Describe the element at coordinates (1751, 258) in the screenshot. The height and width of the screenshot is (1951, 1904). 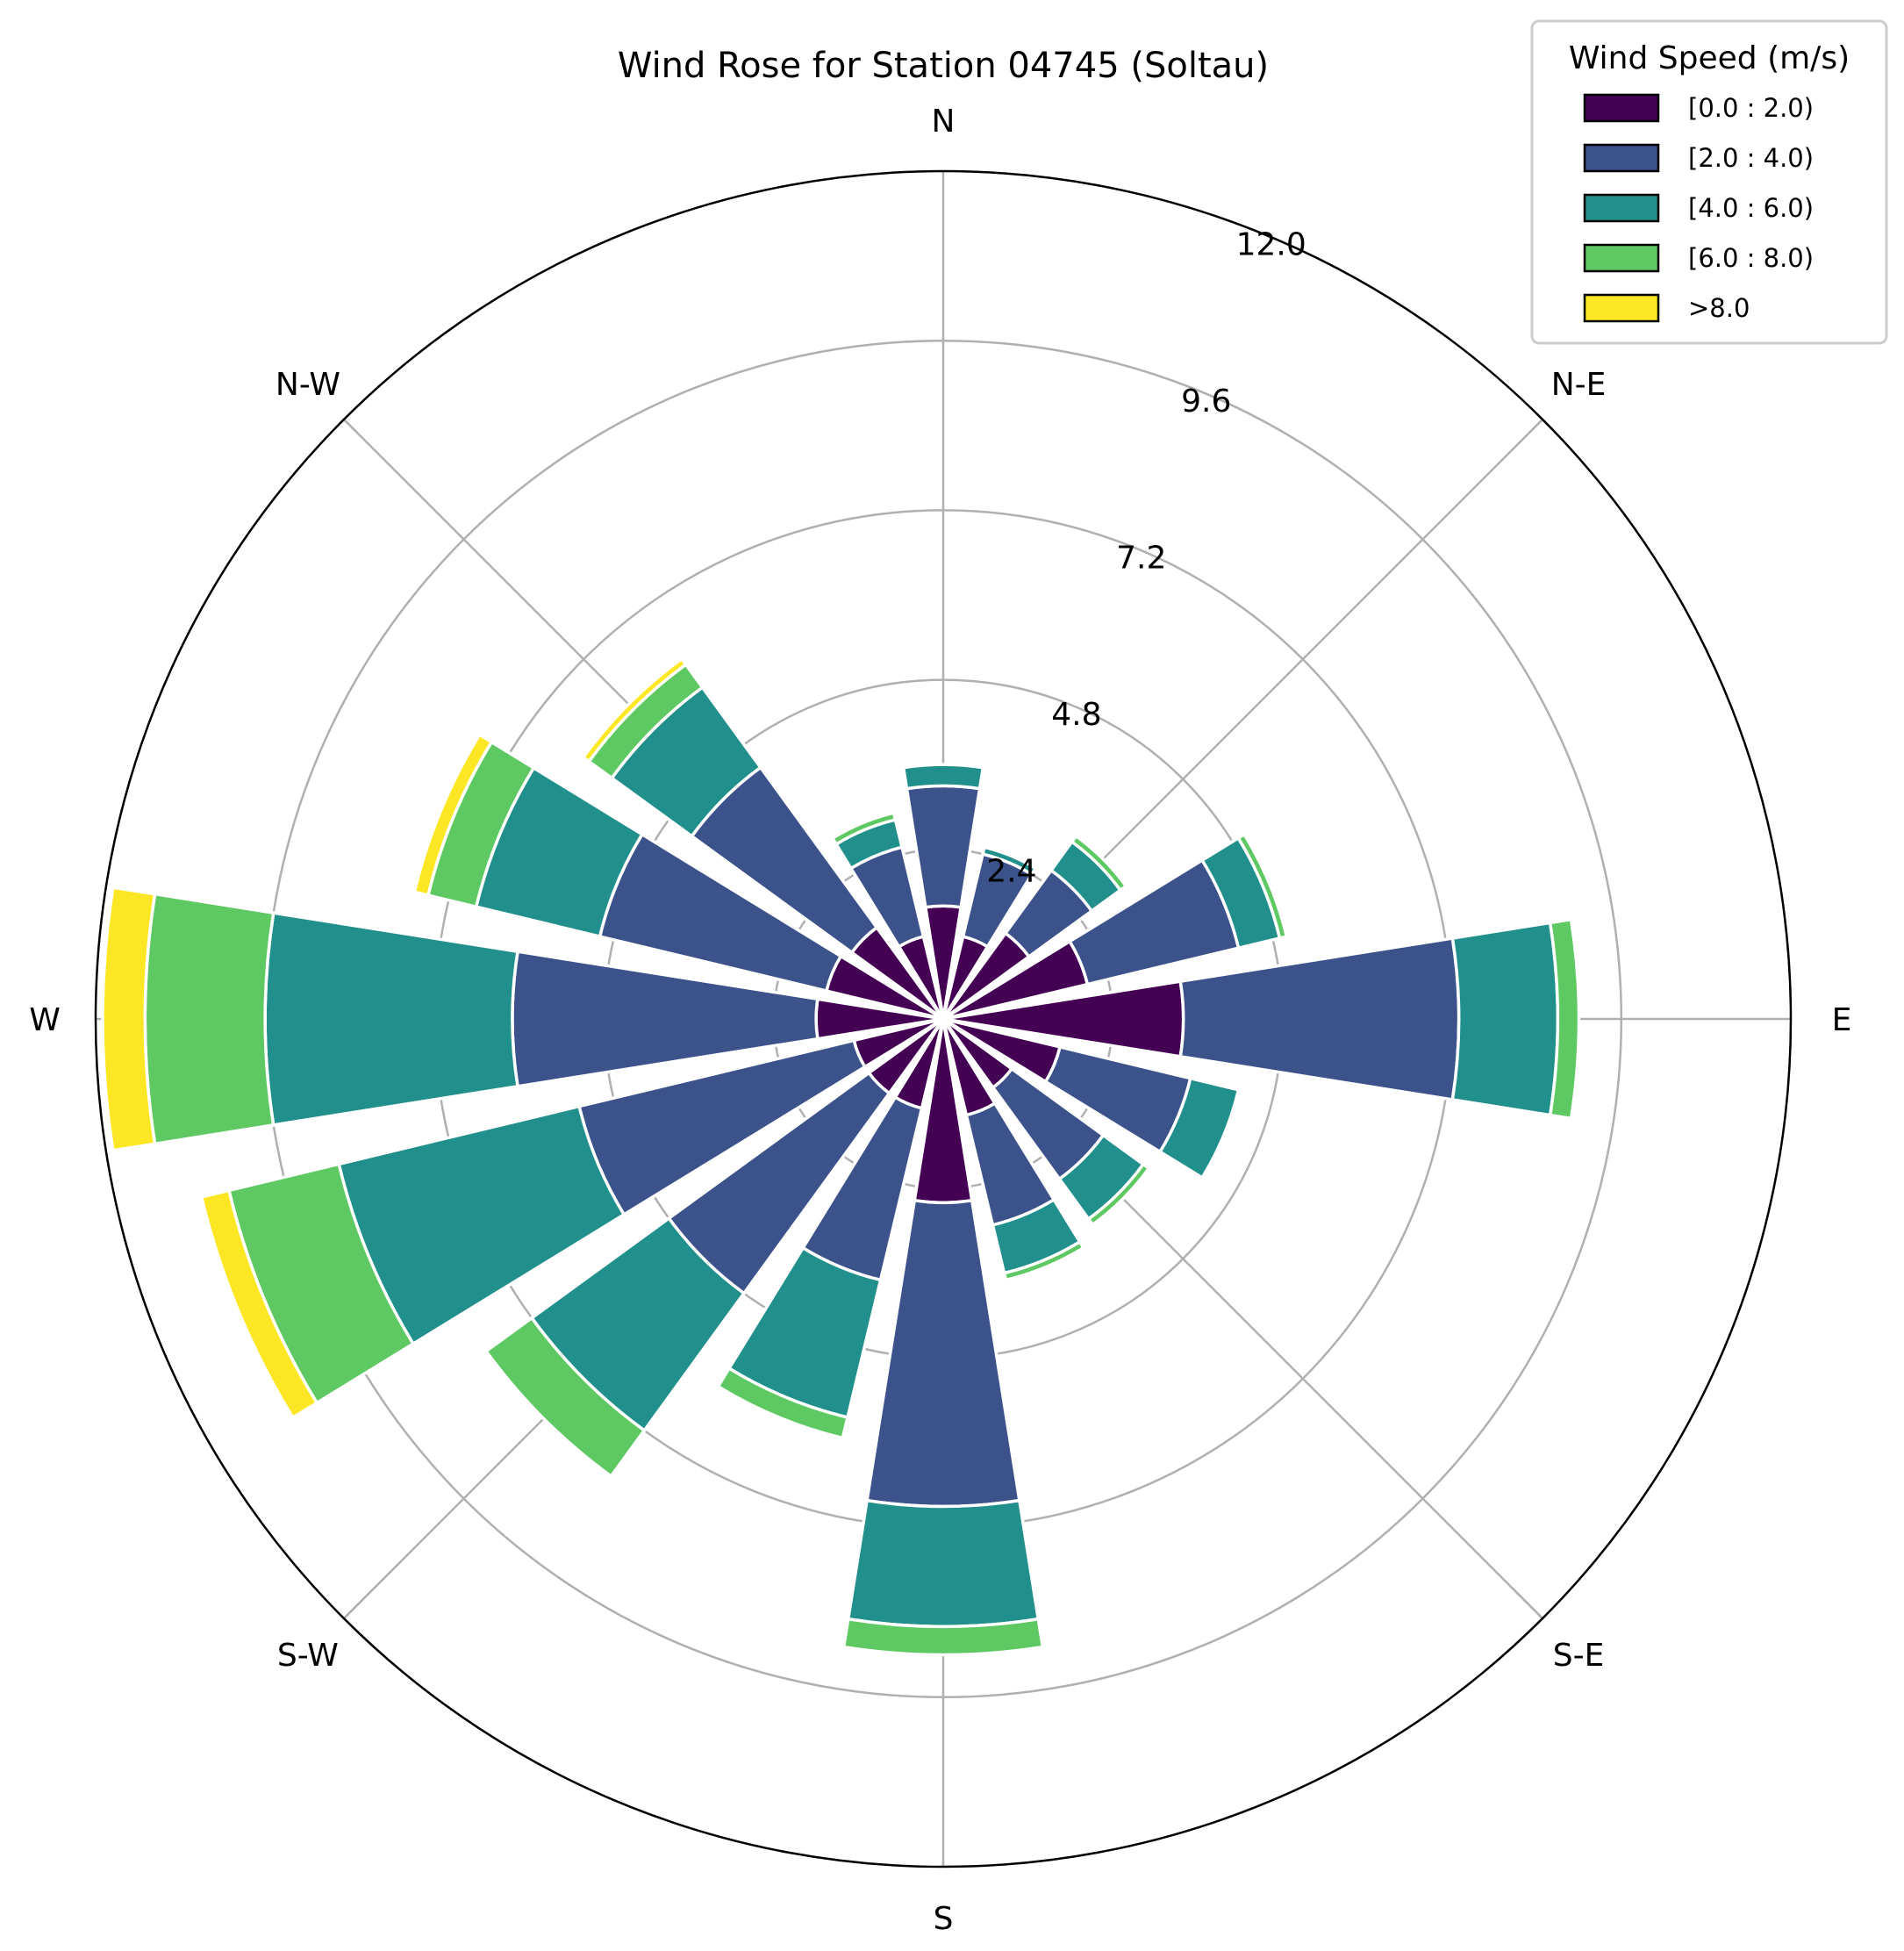
I see `legend-label: [6.0 : 8.0)` at that location.